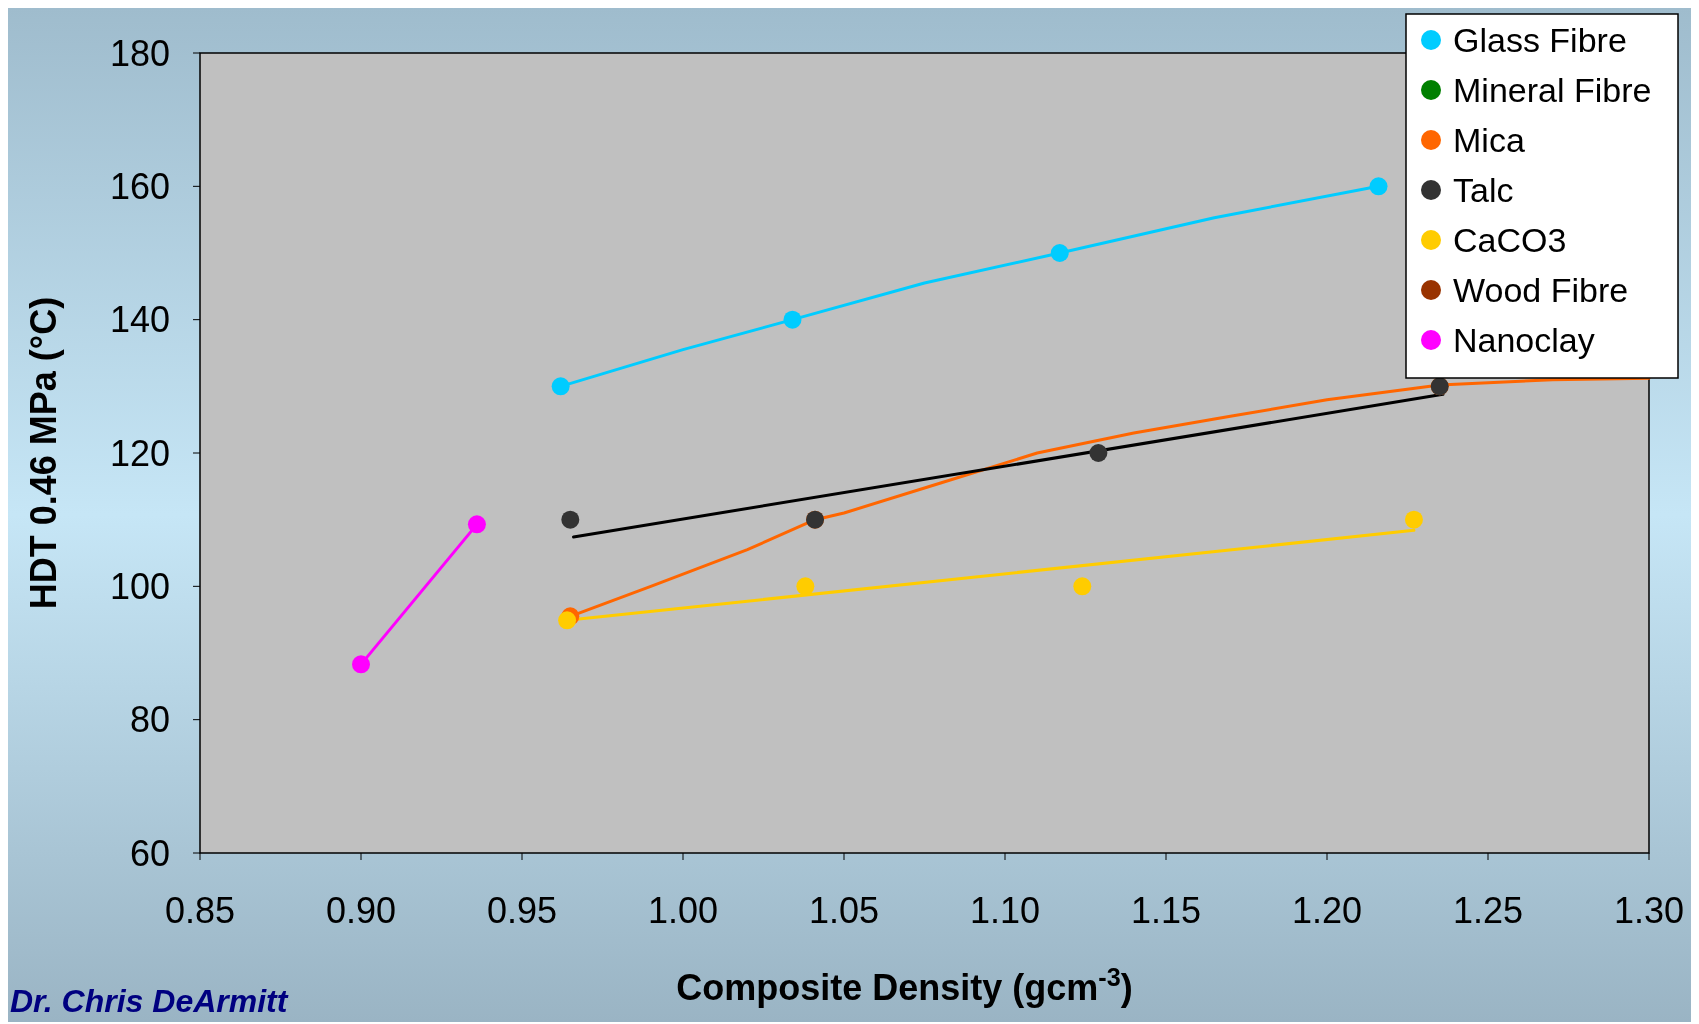 The image size is (1699, 1024). I want to click on y-tick-label: 140, so click(139, 320).